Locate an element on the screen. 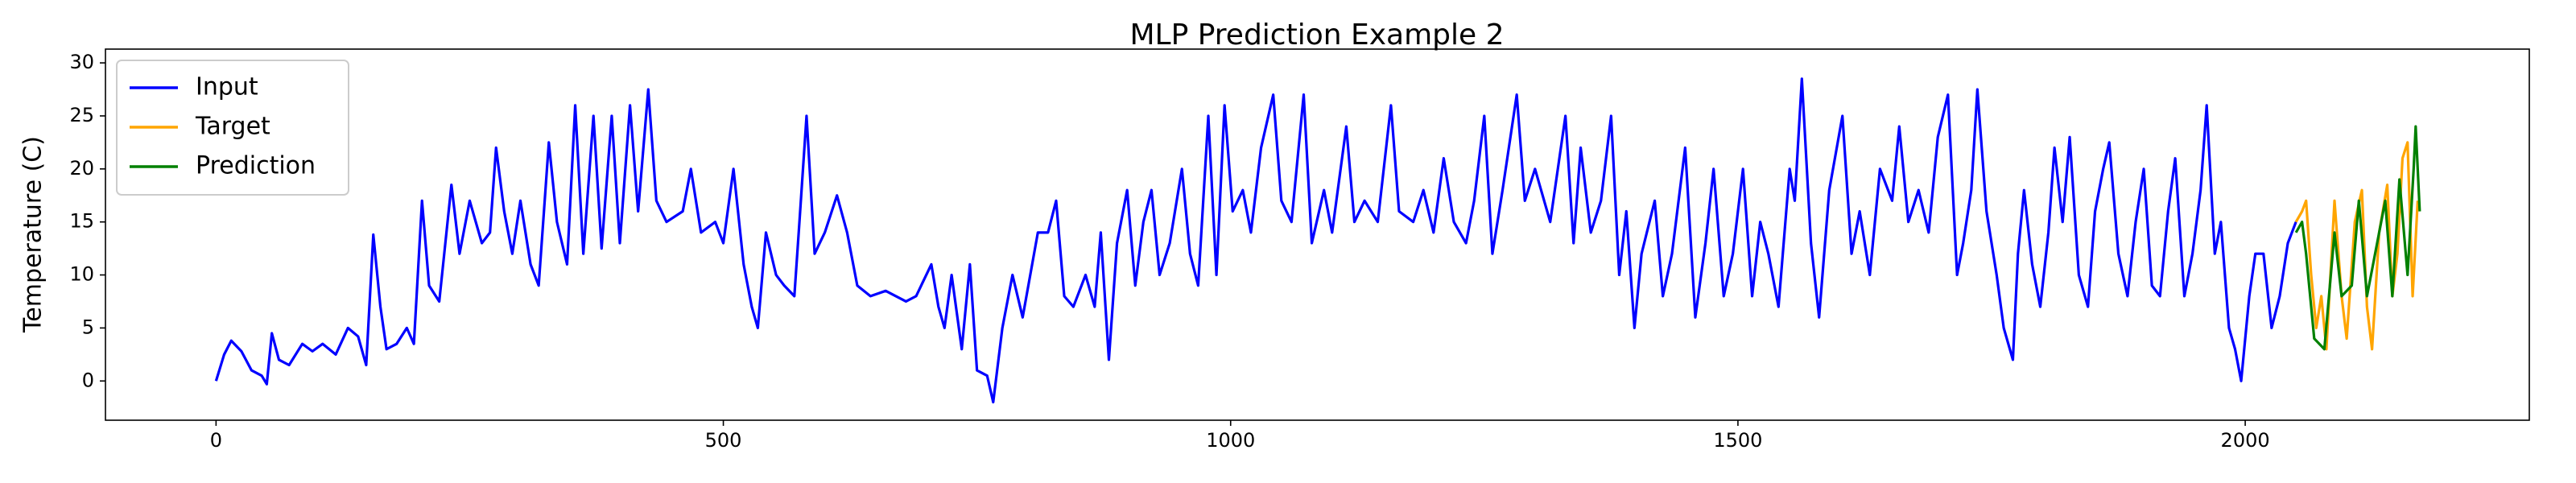 The width and height of the screenshot is (2576, 483). chart-title: MLP Prediction Example 2 is located at coordinates (1316, 35).